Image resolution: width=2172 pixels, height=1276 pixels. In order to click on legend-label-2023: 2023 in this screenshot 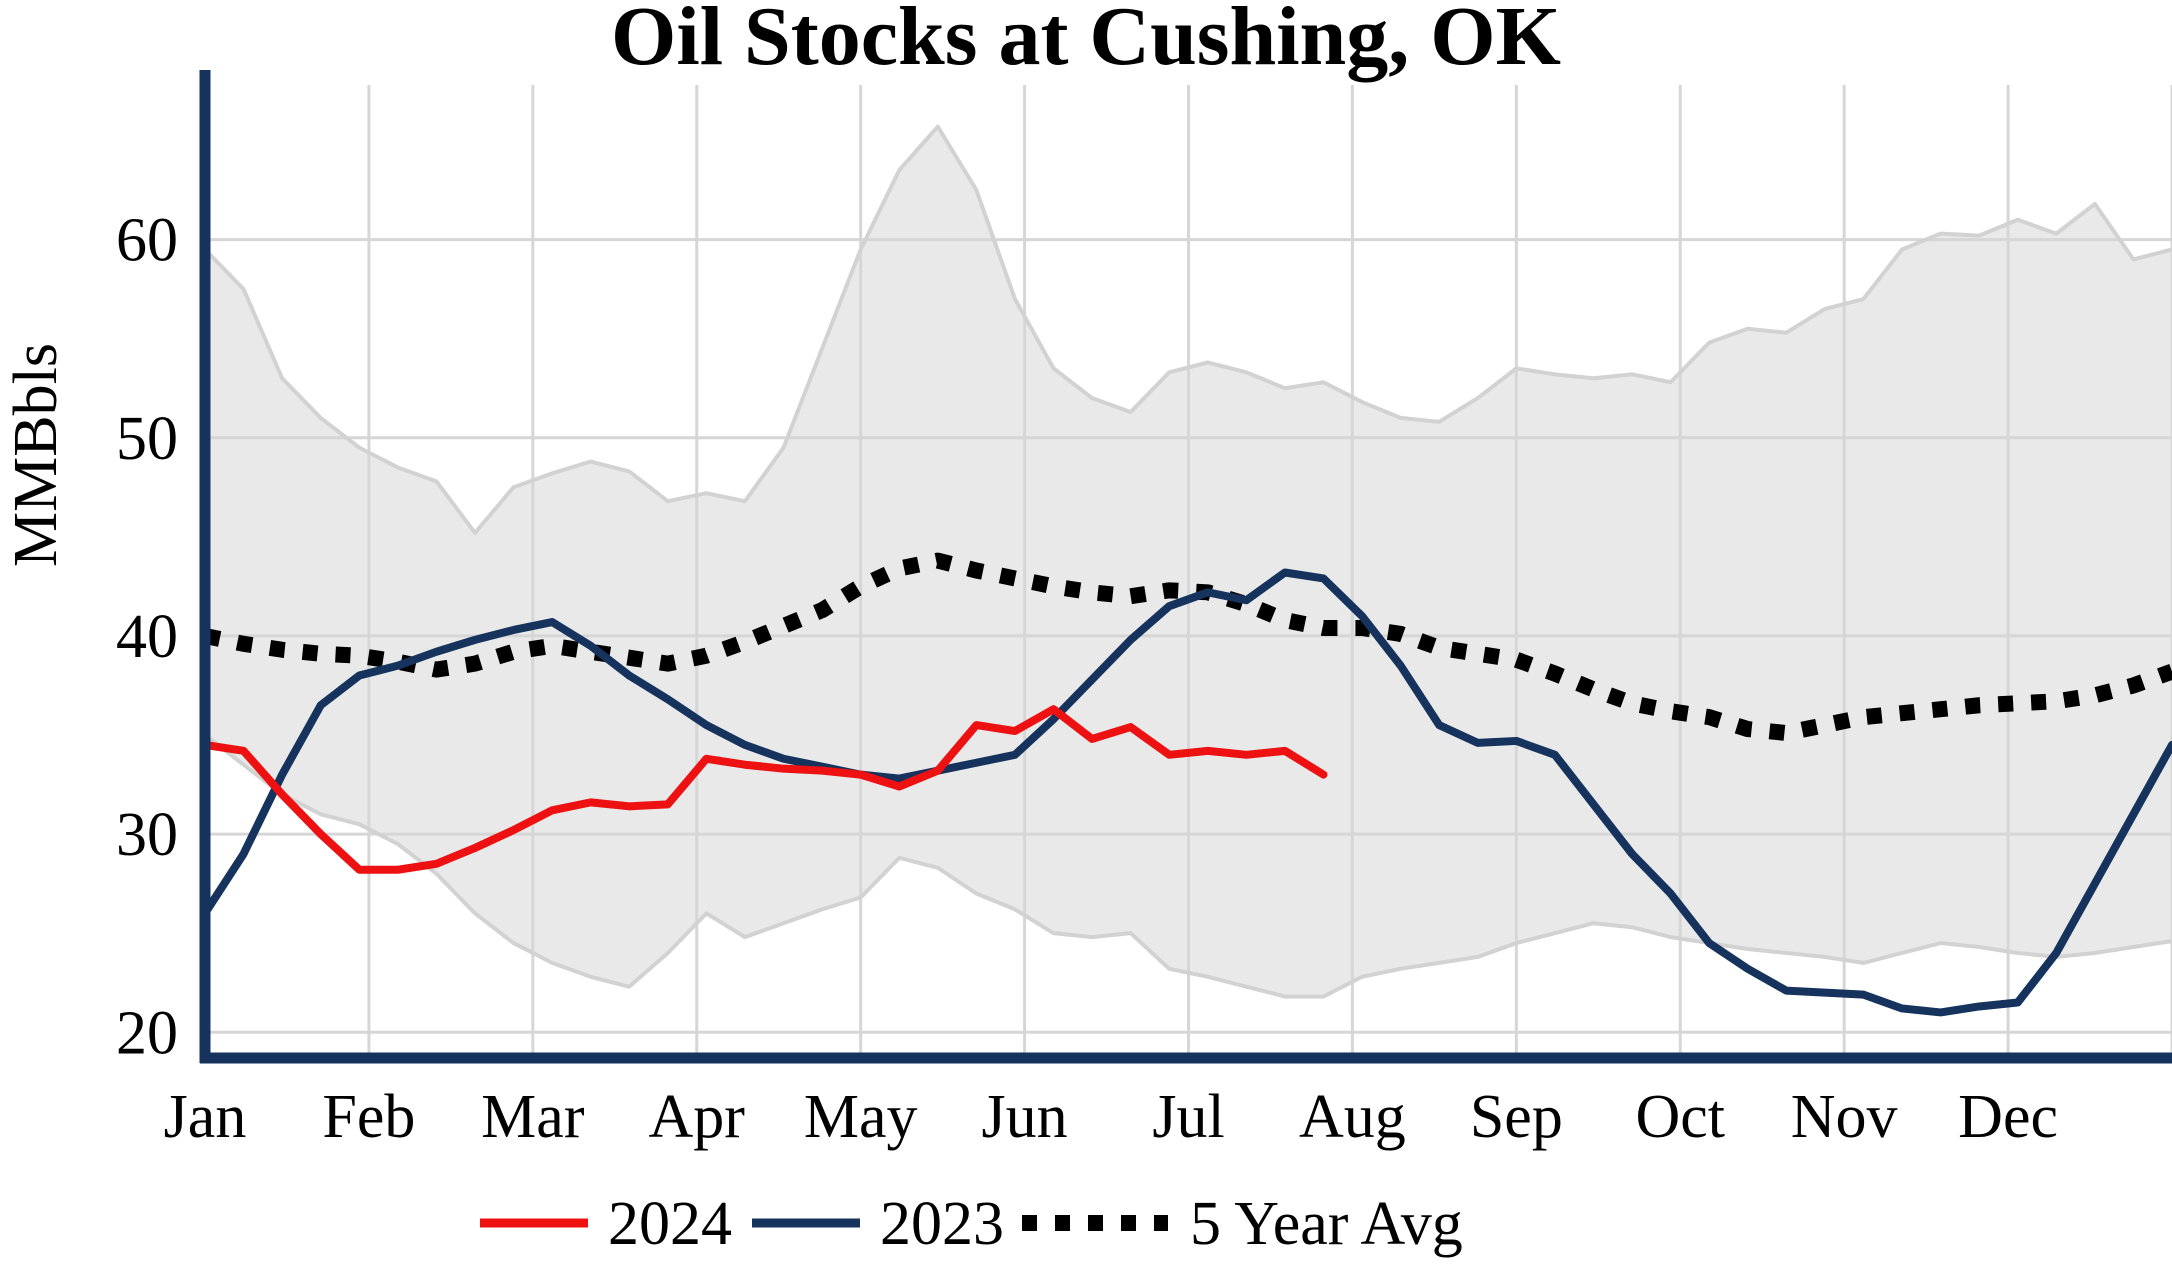, I will do `click(942, 1224)`.